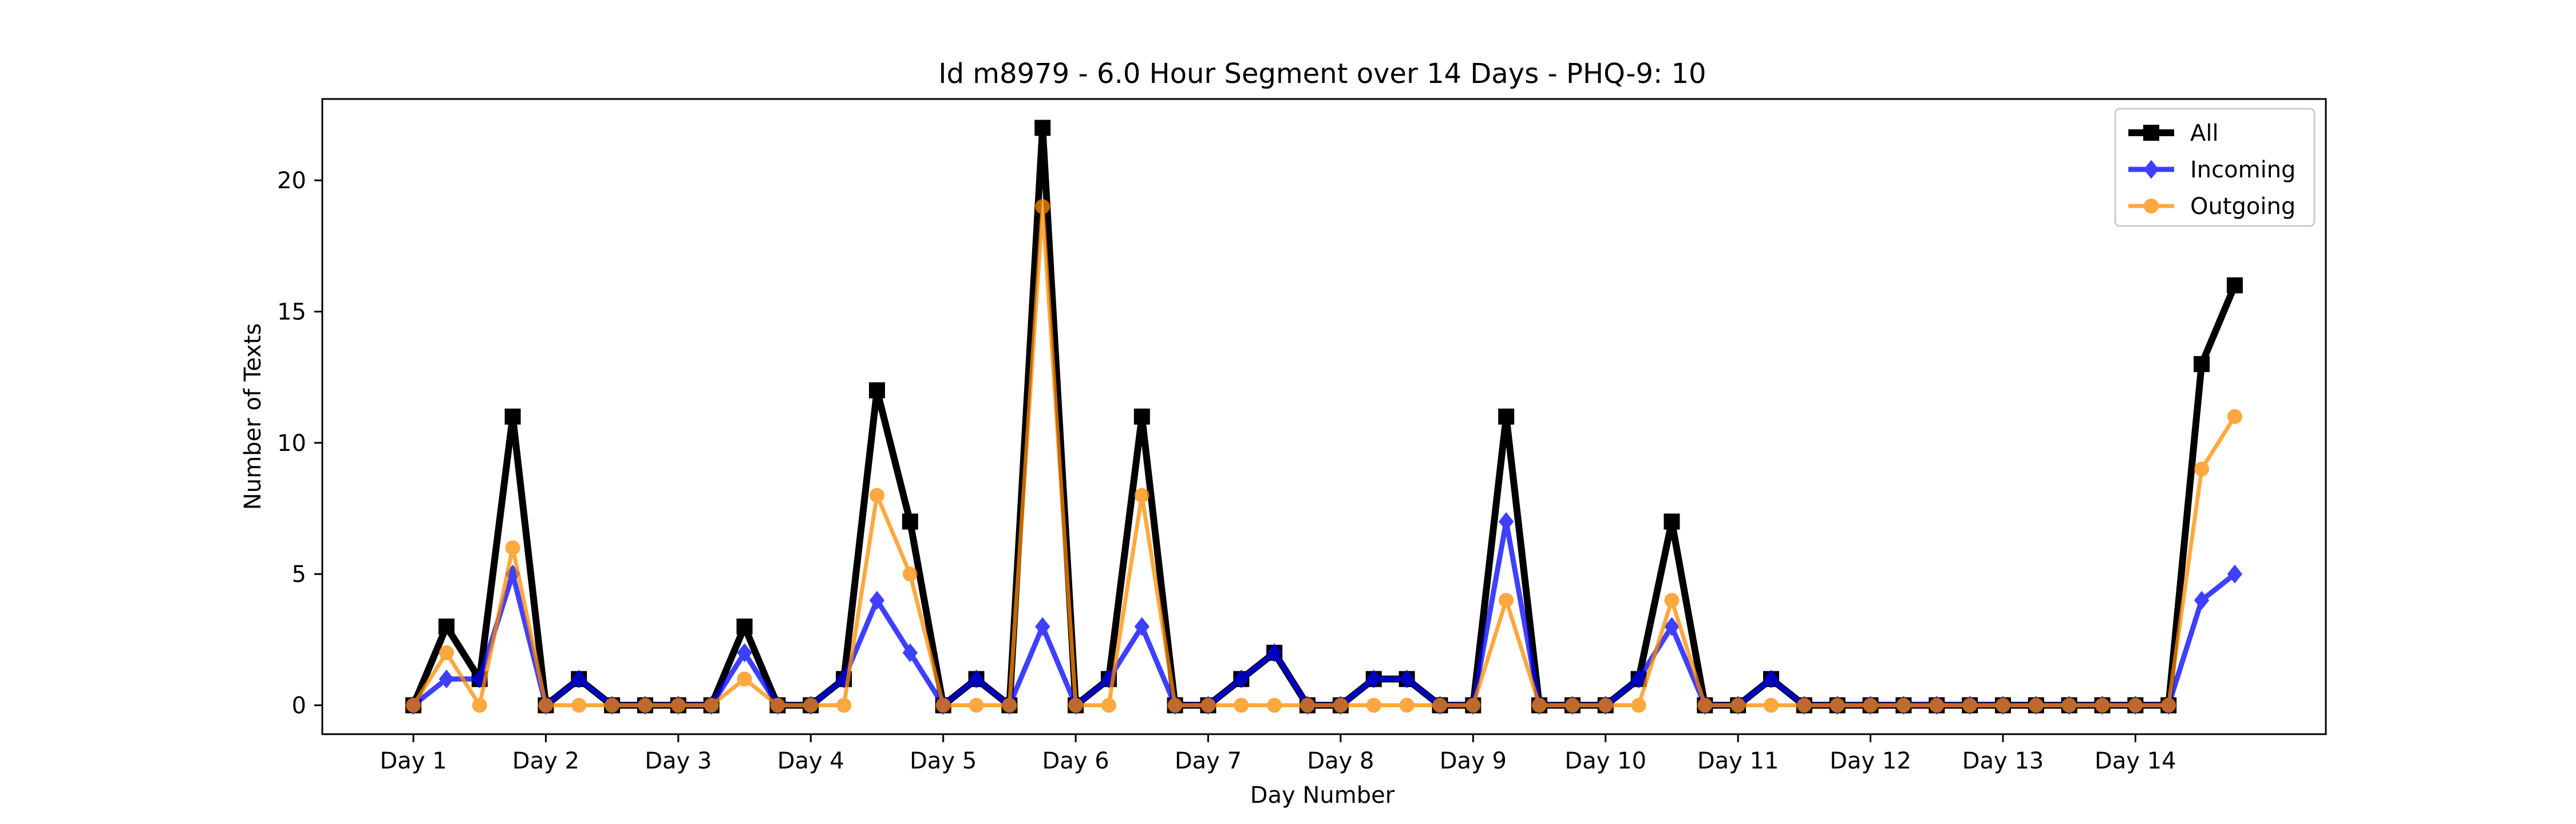 The width and height of the screenshot is (2576, 824). I want to click on y-axis-label: Number of Texts, so click(253, 416).